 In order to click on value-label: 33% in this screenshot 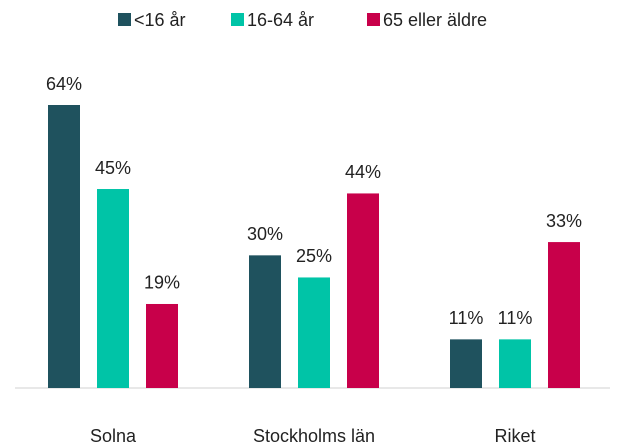, I will do `click(564, 221)`.